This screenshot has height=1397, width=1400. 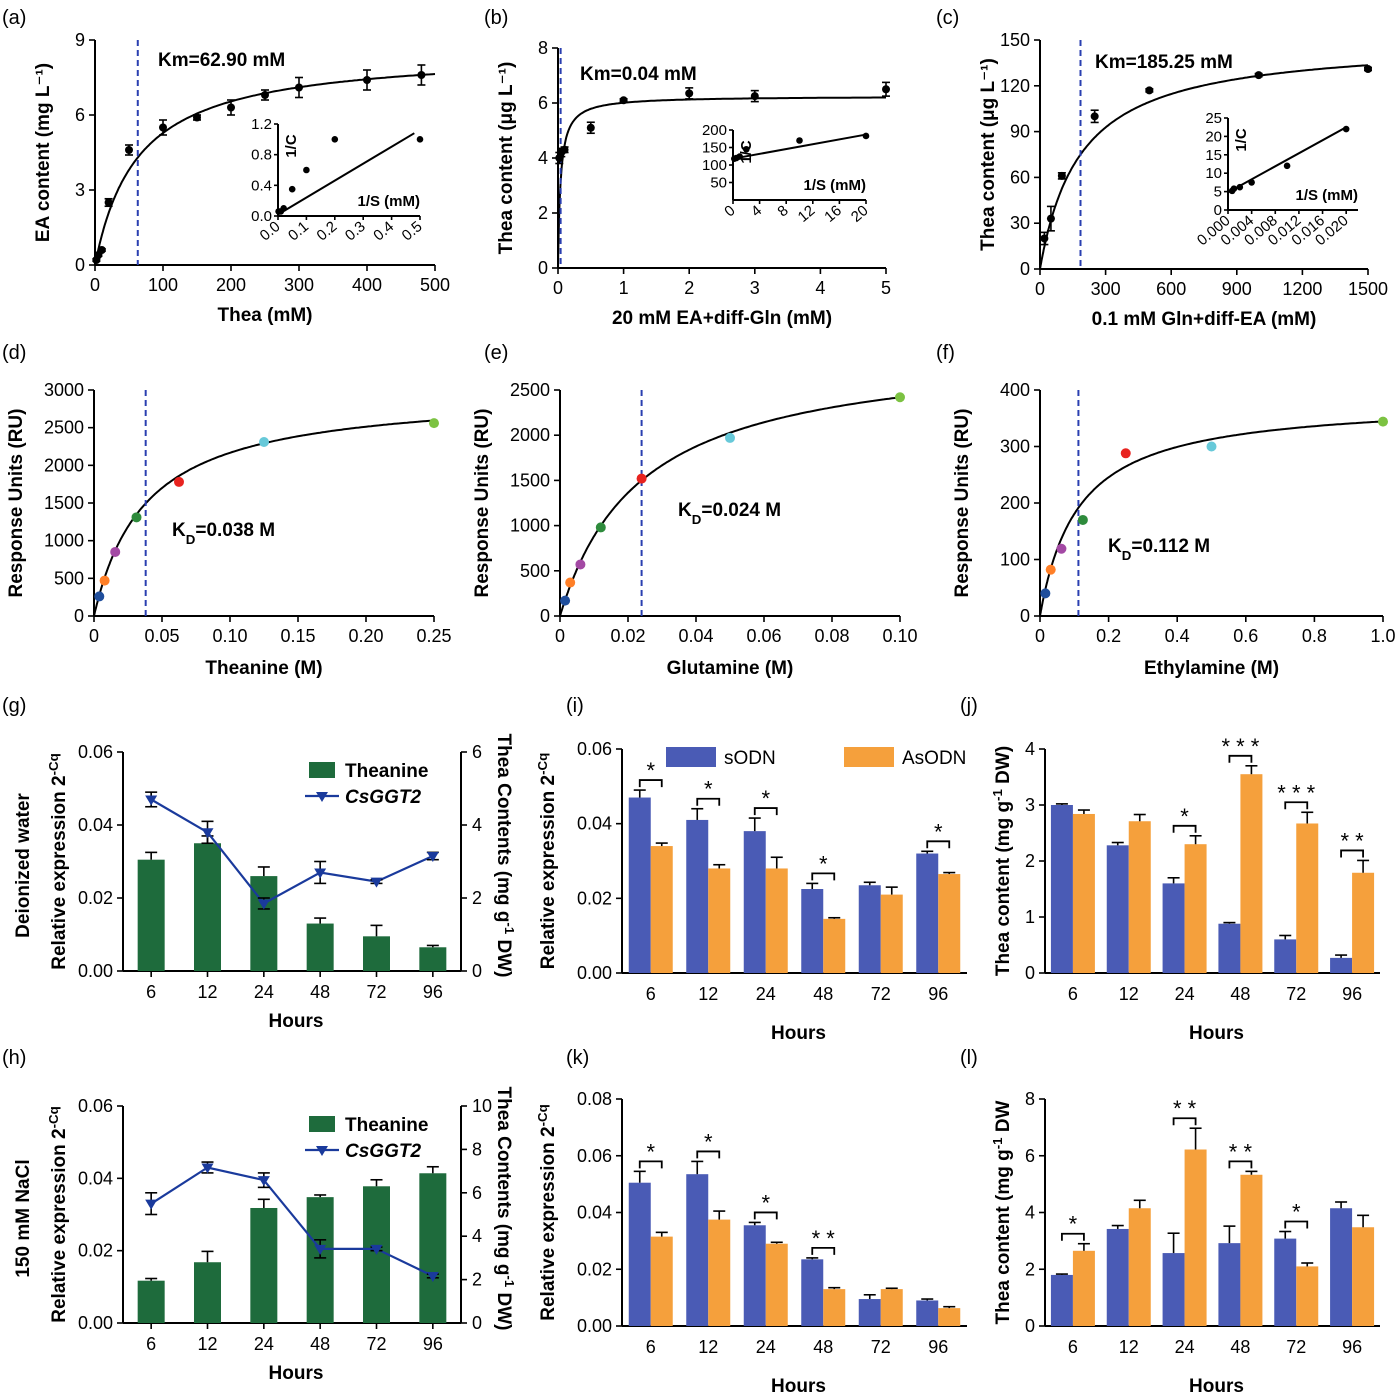 What do you see at coordinates (1296, 792) in the screenshot?
I see `significance-stars: * * *` at bounding box center [1296, 792].